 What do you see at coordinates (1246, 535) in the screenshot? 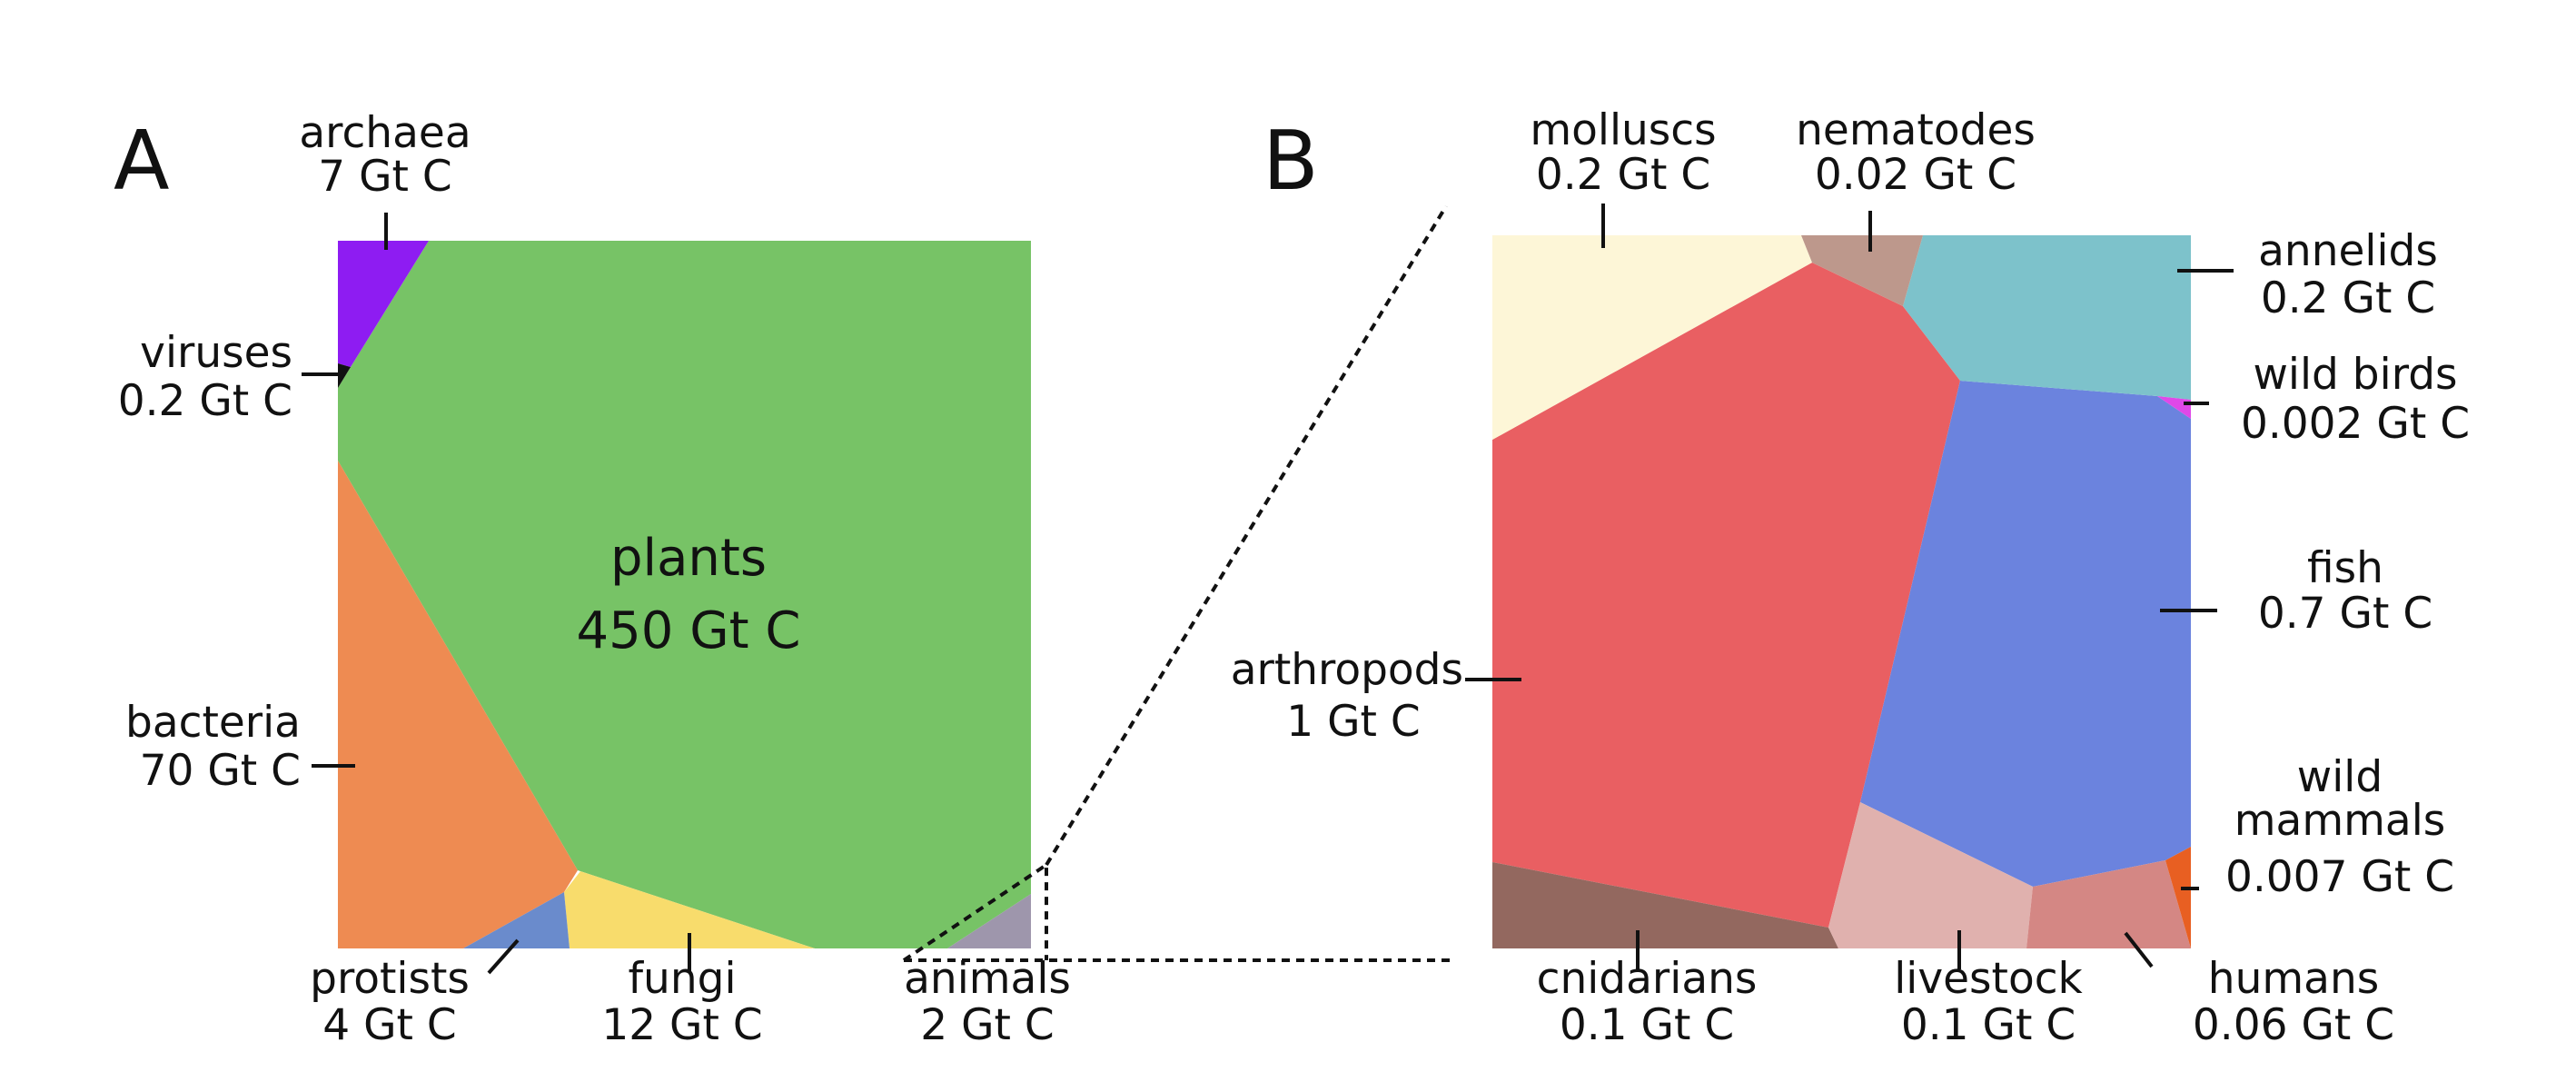
I see `zoom-line-top` at bounding box center [1246, 535].